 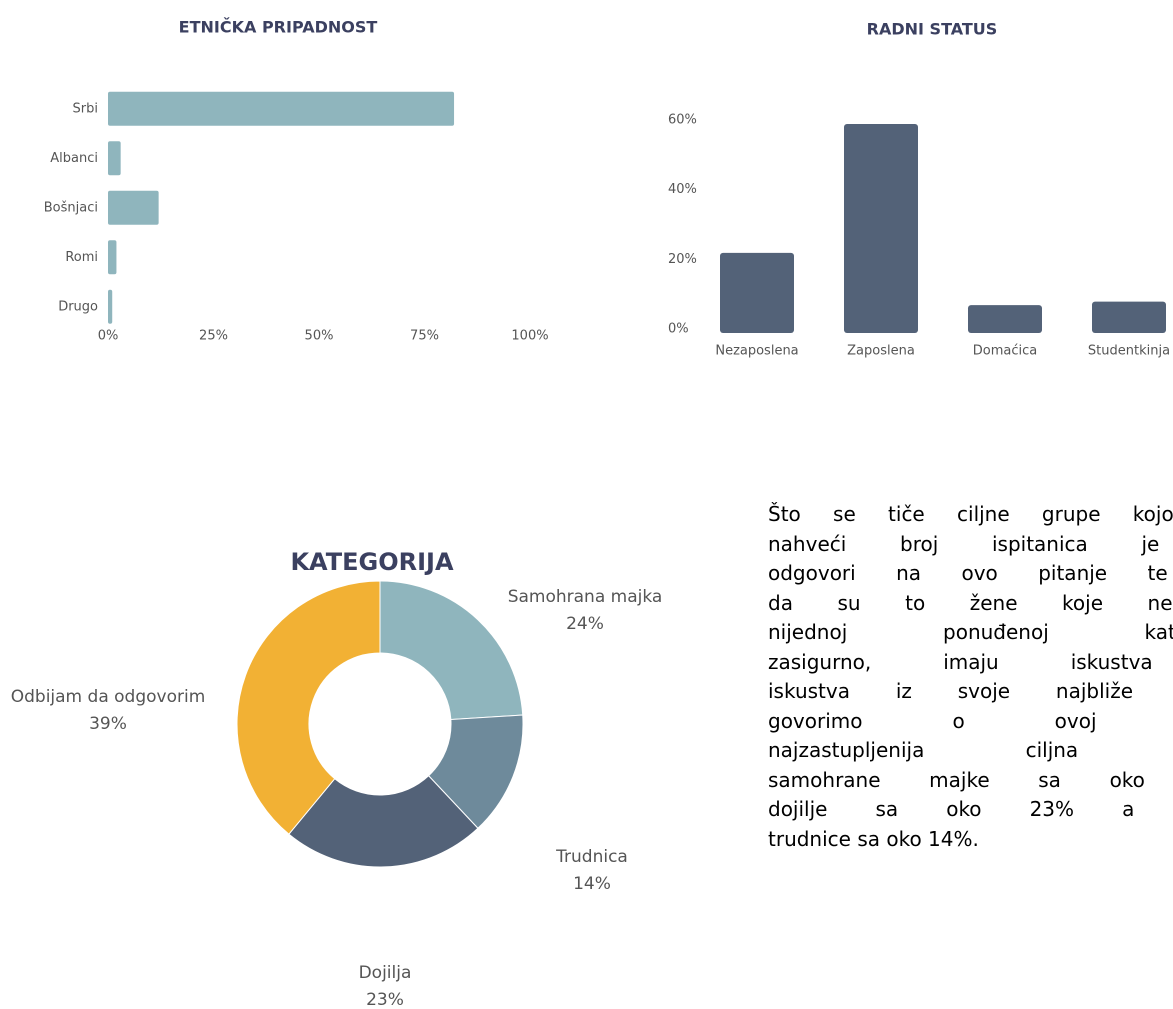 I want to click on chart-title: ETNIČKA PRIPADNOST, so click(x=278, y=27).